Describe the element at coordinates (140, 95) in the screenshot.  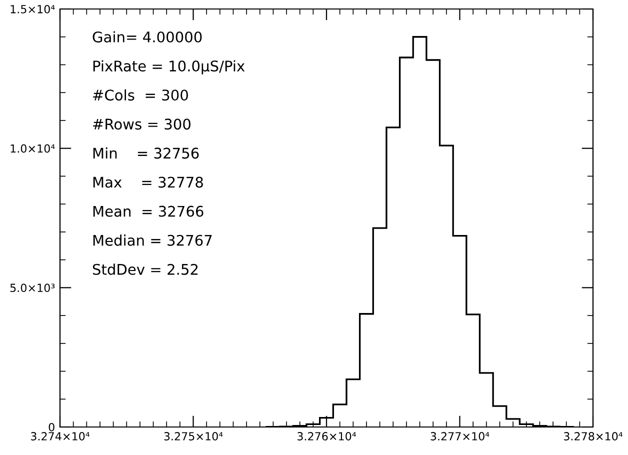
I see `annotation: #Cols = 300` at that location.